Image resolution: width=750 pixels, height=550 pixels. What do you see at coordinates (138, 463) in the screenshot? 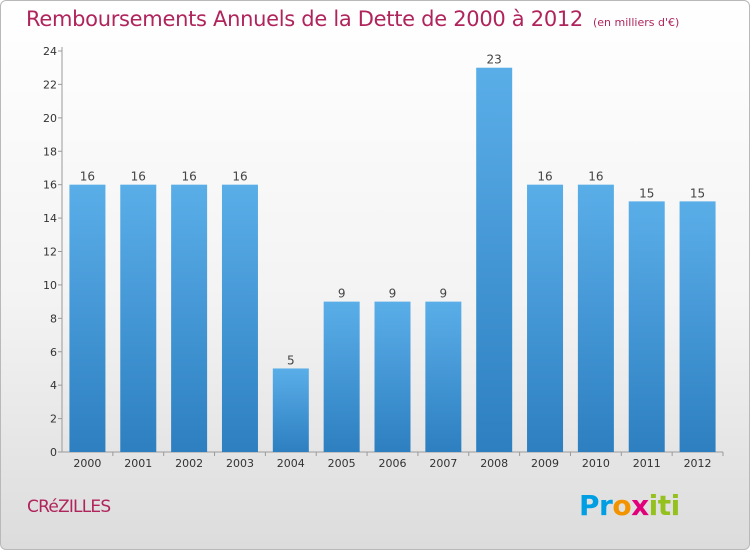
I see `x-tick-label: 2001` at bounding box center [138, 463].